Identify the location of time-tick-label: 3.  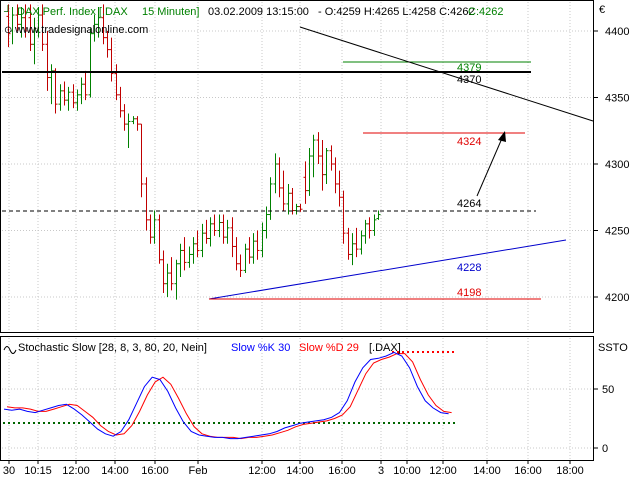
(381, 471).